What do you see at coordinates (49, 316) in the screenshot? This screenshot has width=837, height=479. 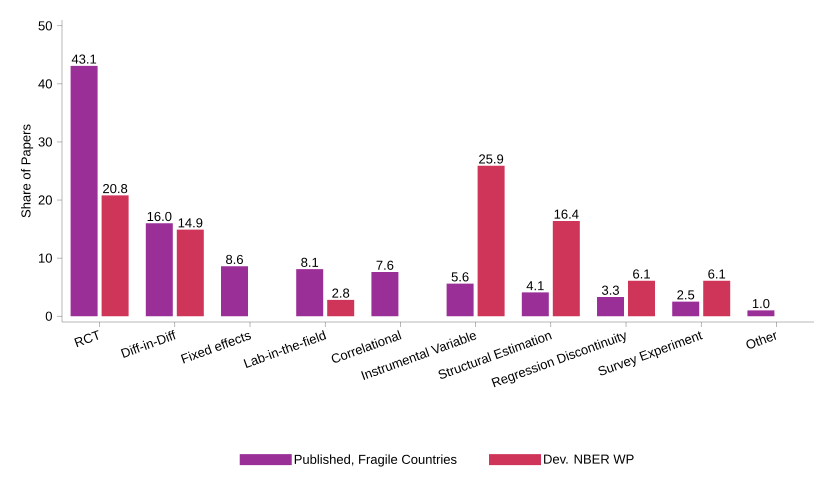 I see `y-tick-label: 0` at bounding box center [49, 316].